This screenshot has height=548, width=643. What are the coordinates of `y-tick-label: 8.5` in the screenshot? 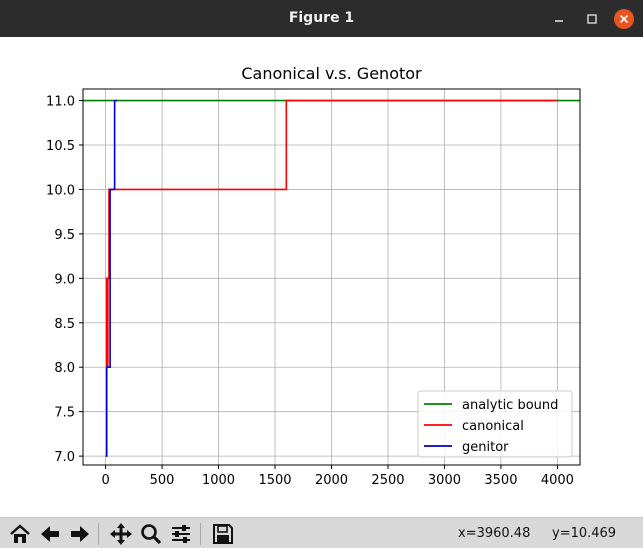 It's located at (64, 324).